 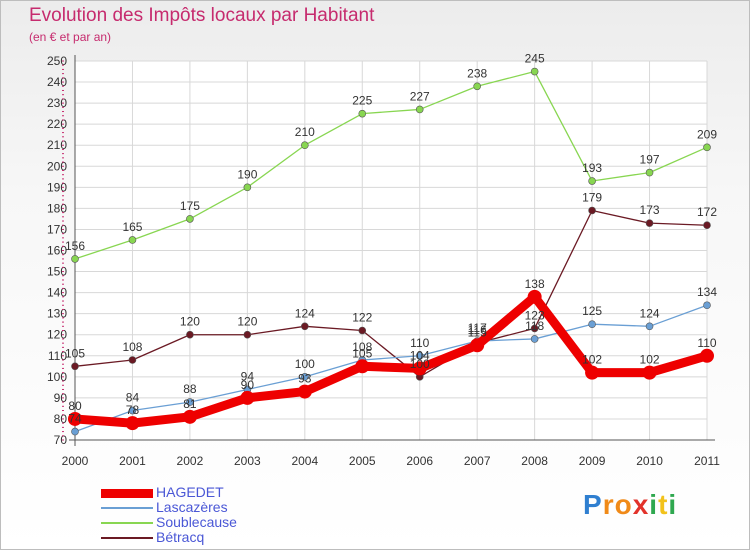 I want to click on logo-letter: P, so click(x=593, y=504).